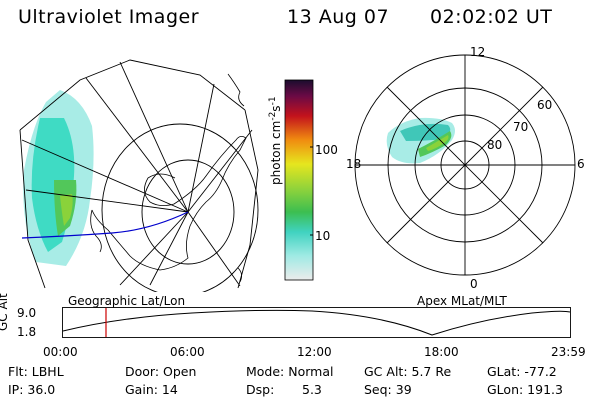  Describe the element at coordinates (290, 371) in the screenshot. I see `mode-info: Mode: Normal` at that location.